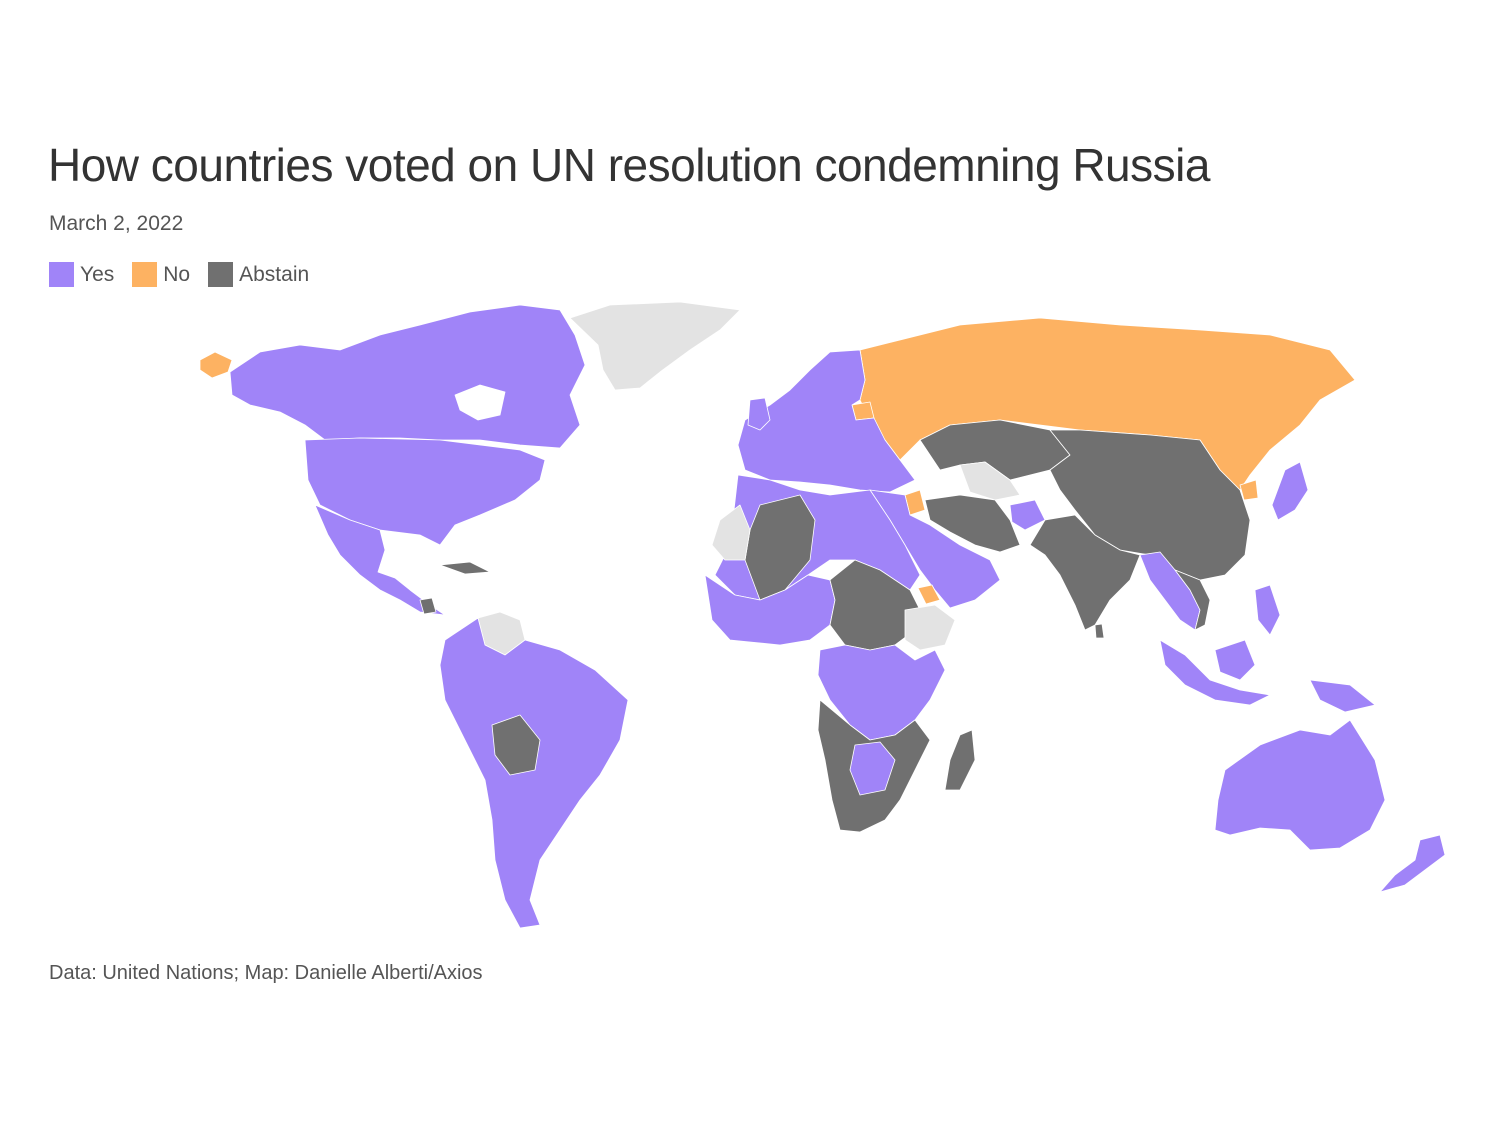  What do you see at coordinates (1290, 491) in the screenshot?
I see `region-japan` at bounding box center [1290, 491].